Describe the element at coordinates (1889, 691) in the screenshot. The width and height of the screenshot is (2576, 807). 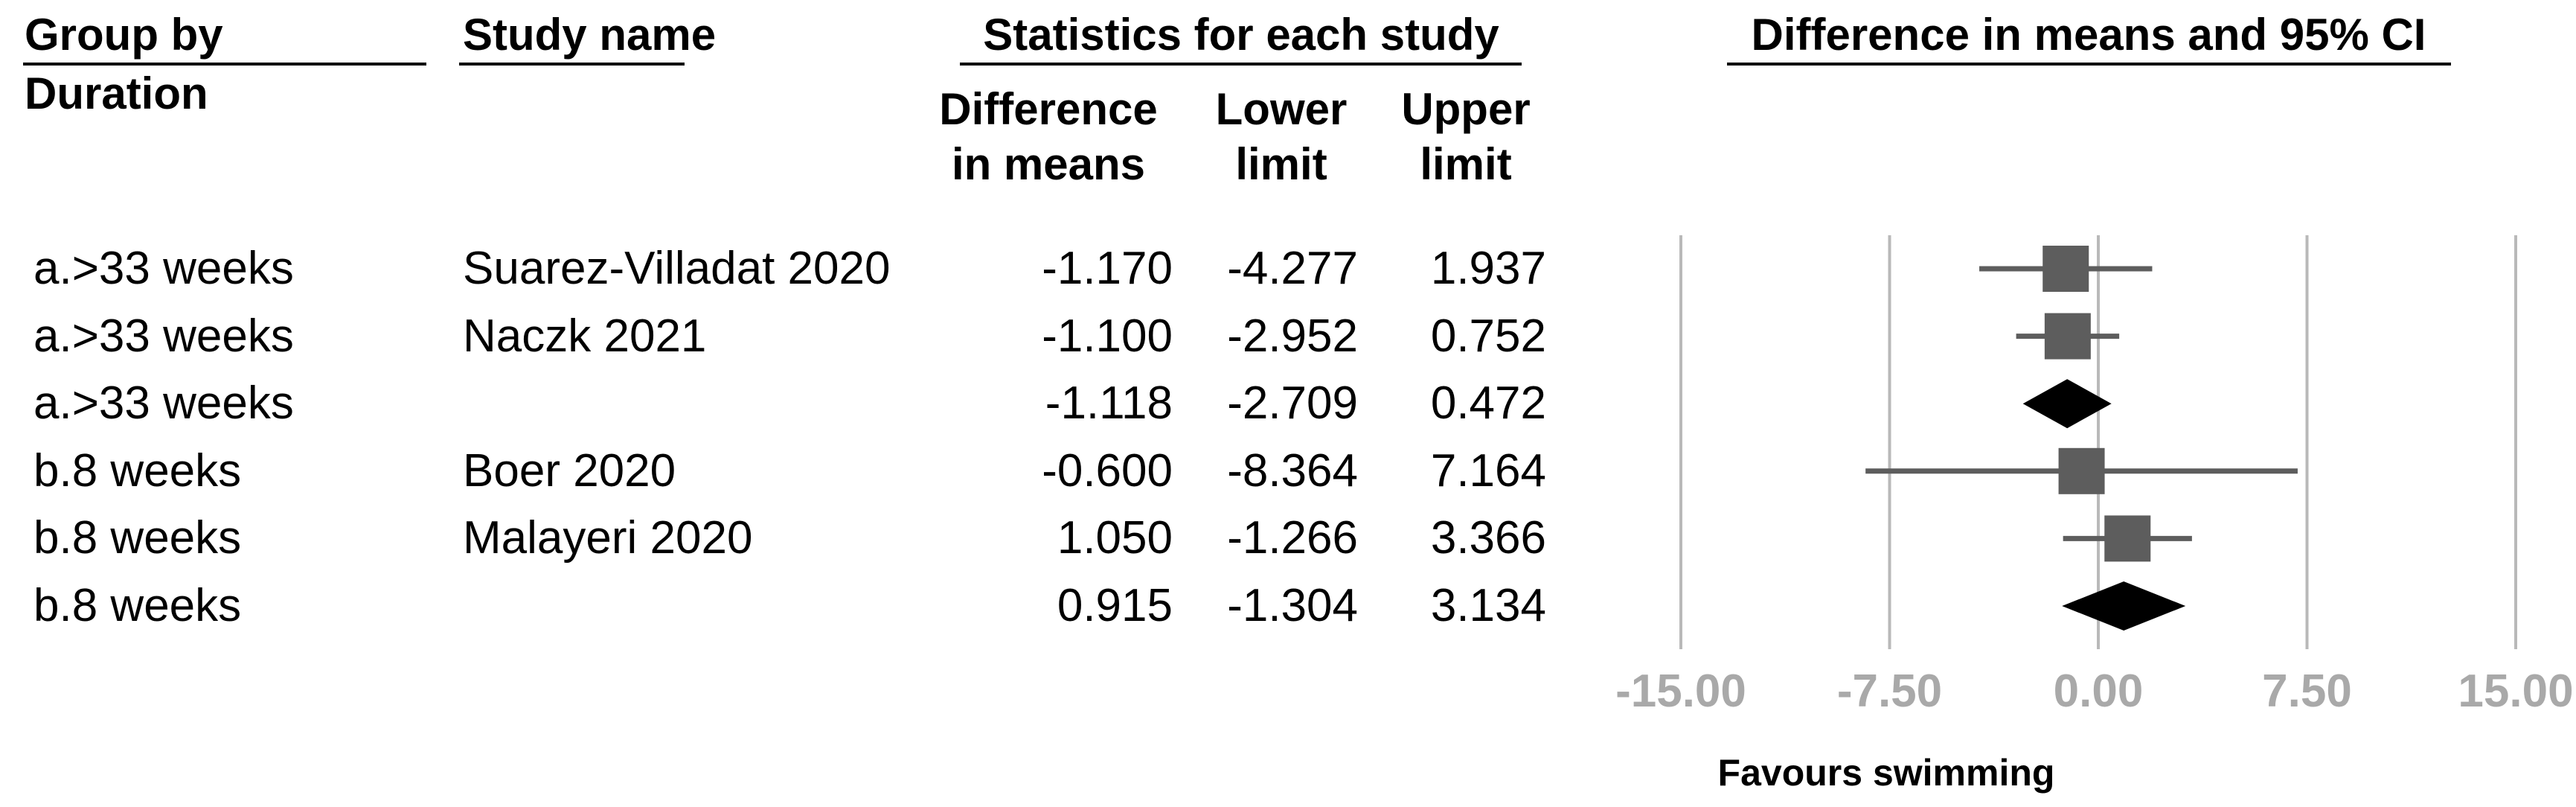
I see `axis-tick-label: -7.50` at that location.